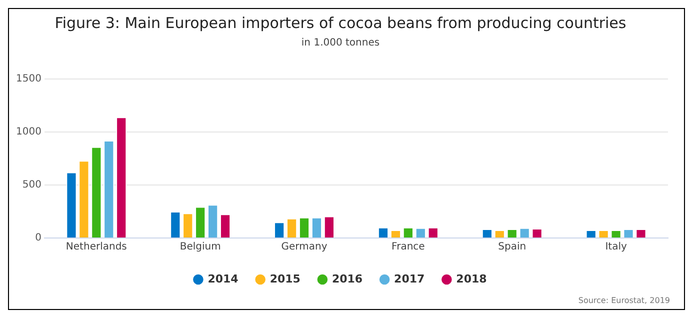  I want to click on y-tick-label: 1500, so click(29, 79).